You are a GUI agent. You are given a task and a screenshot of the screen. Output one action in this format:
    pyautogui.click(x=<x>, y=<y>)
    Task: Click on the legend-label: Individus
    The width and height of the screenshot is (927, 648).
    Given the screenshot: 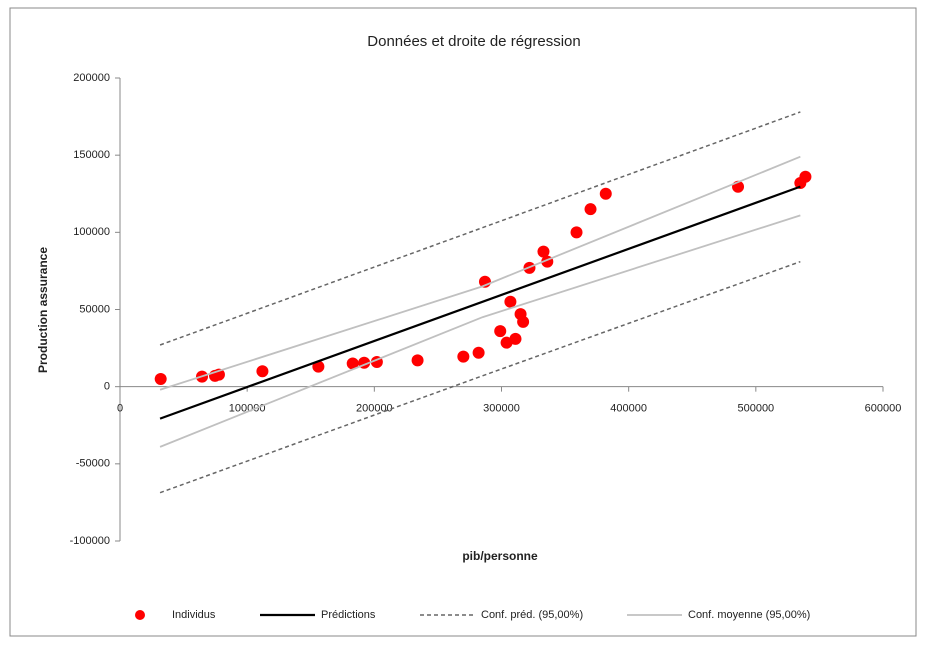 What is the action you would take?
    pyautogui.click(x=194, y=615)
    